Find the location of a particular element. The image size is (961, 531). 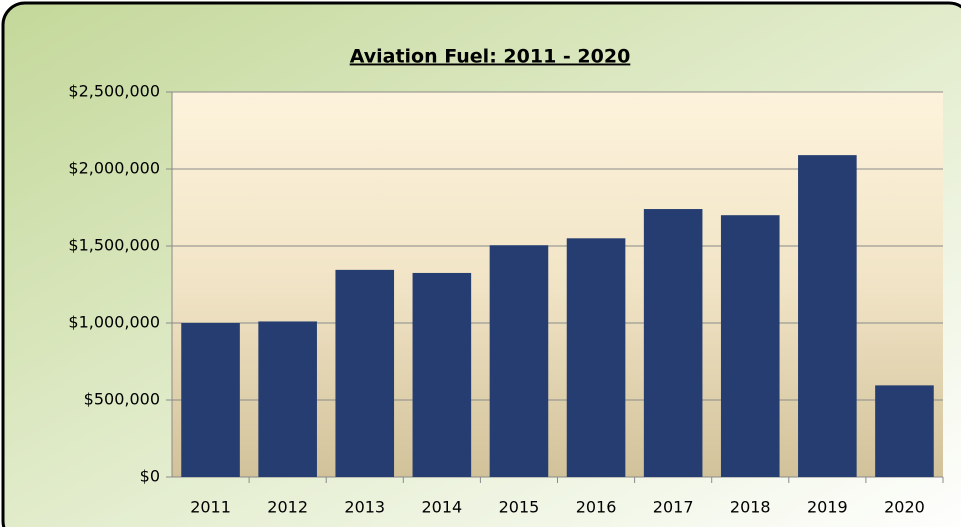

y-tick-label: $2,000,000 is located at coordinates (114, 168).